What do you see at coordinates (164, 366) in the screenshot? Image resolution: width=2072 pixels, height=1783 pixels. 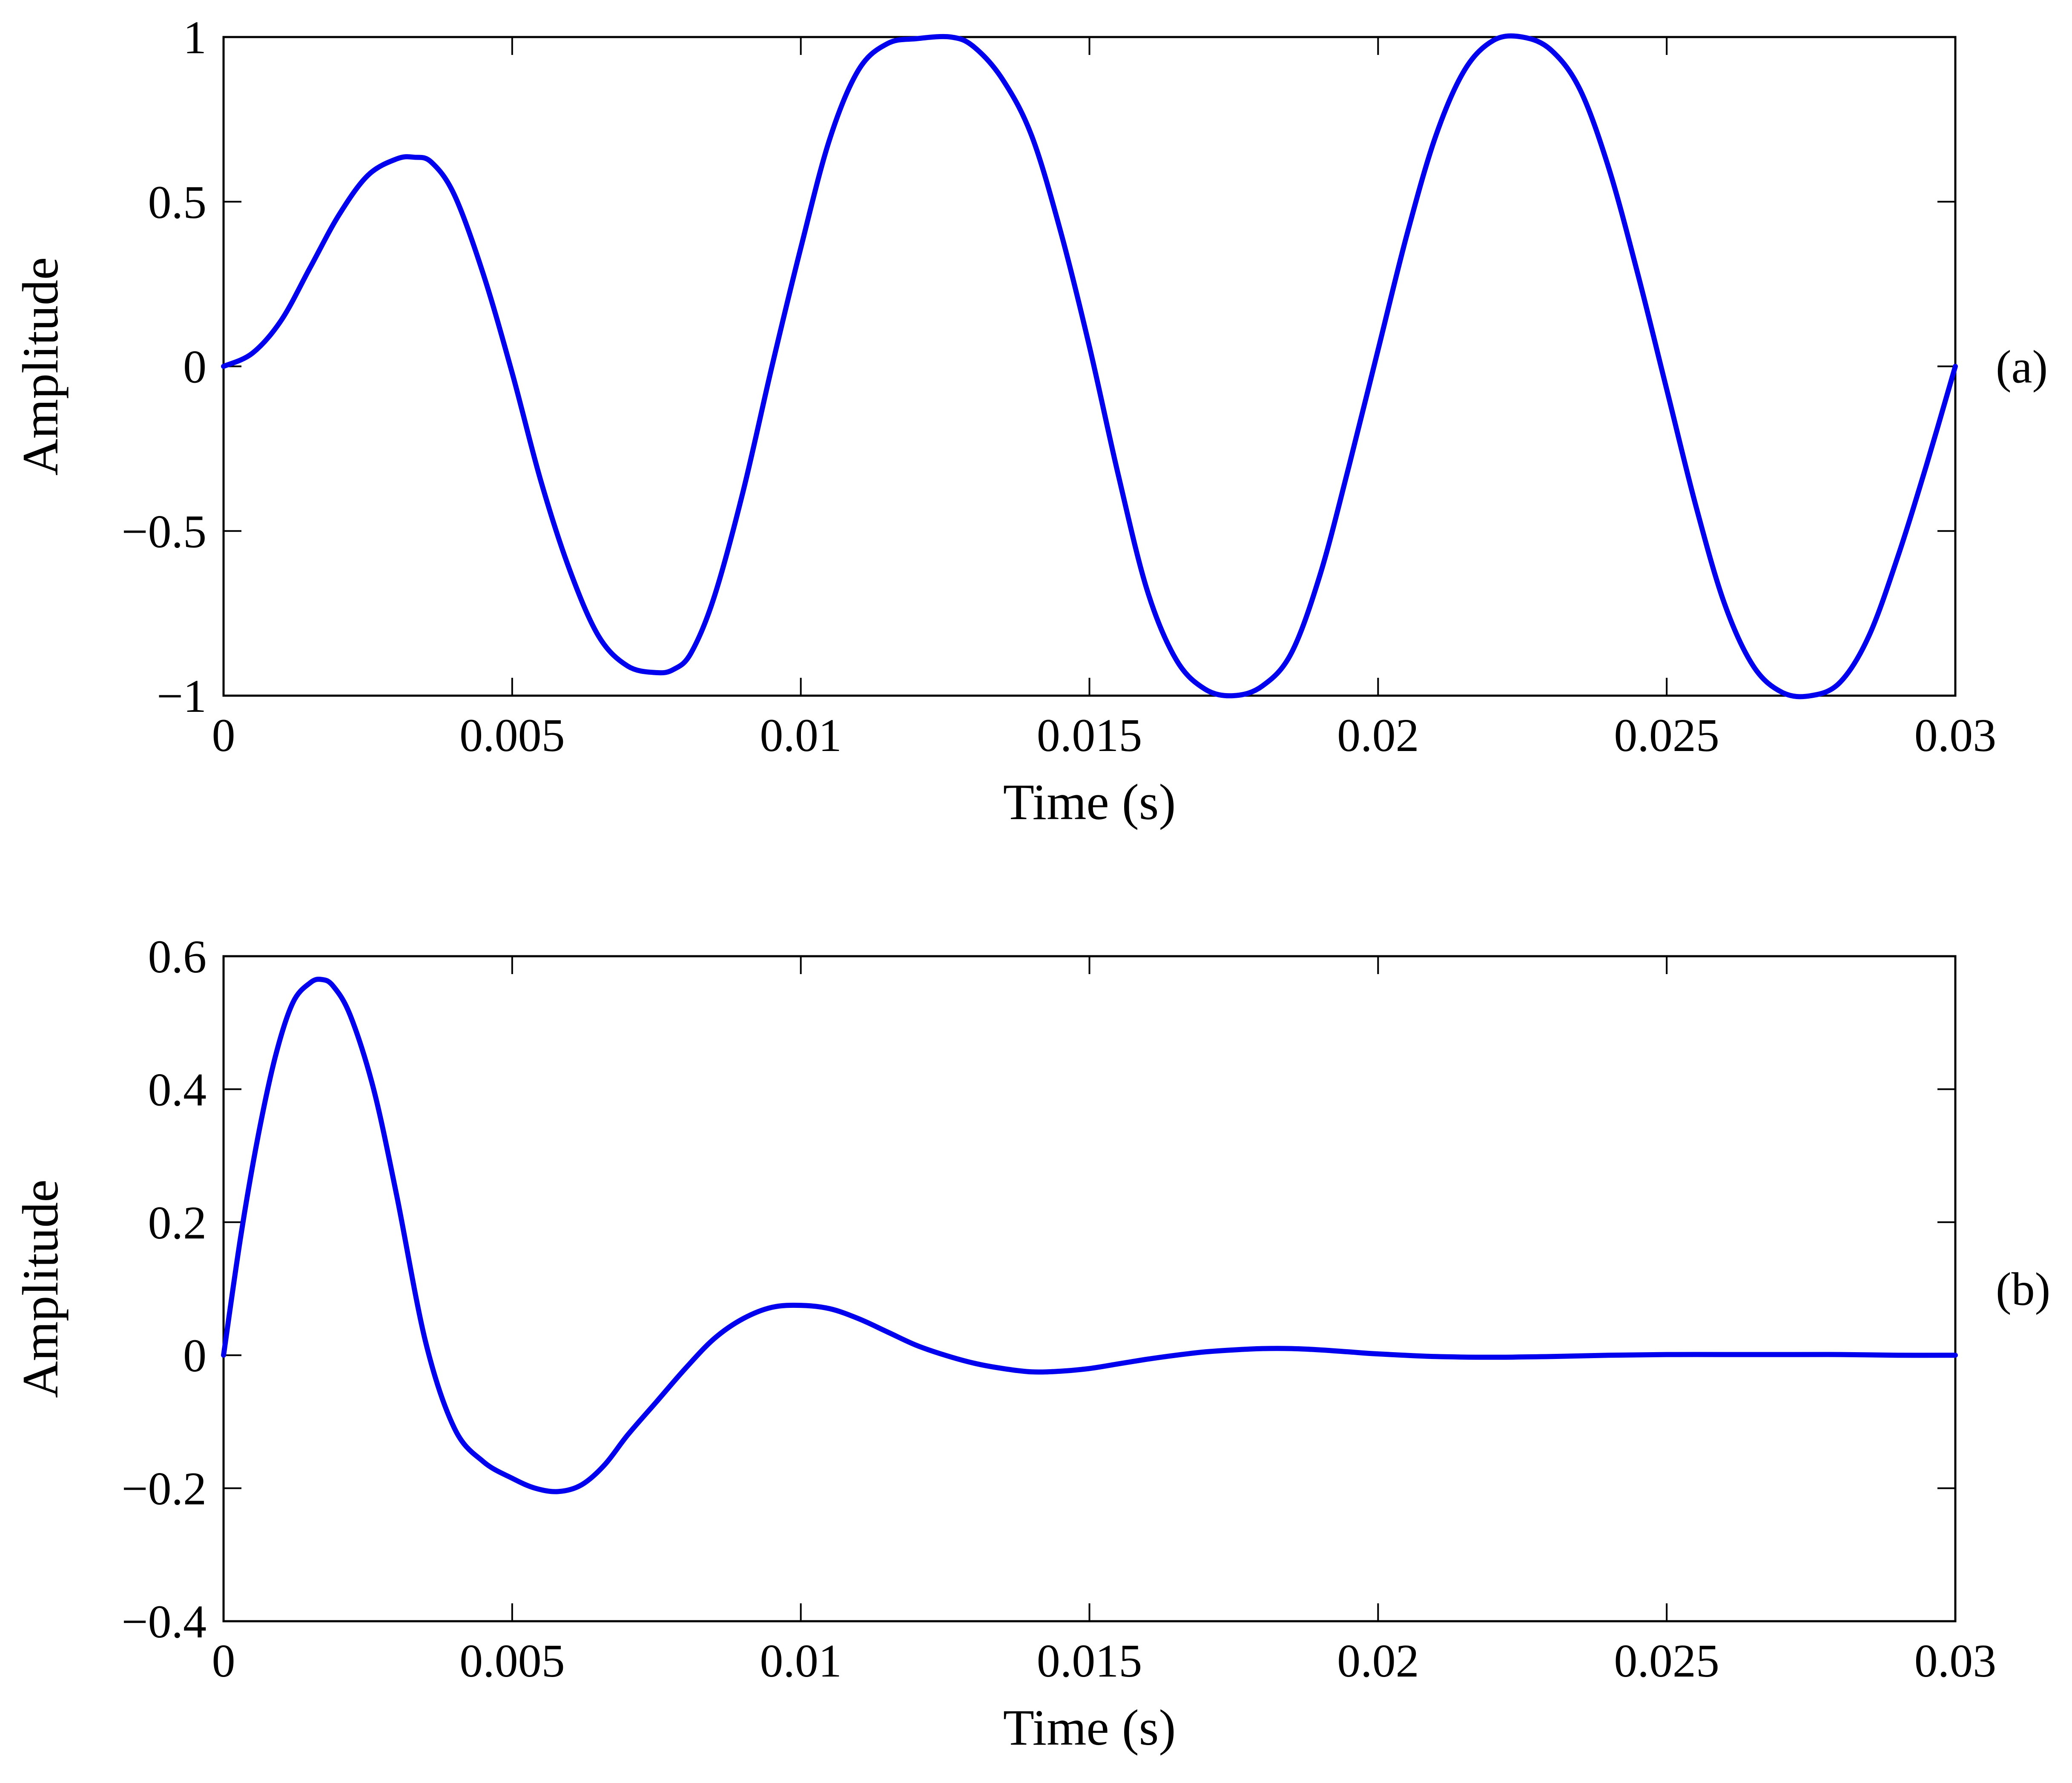 I see `y-tick-labels: −1 −0.5 0 0.5 1` at bounding box center [164, 366].